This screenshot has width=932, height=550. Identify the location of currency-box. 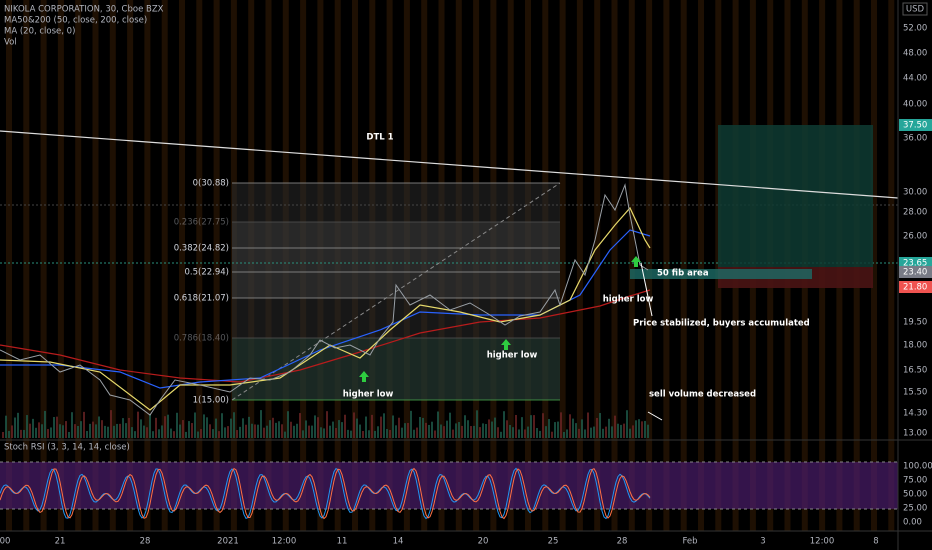
(915, 9).